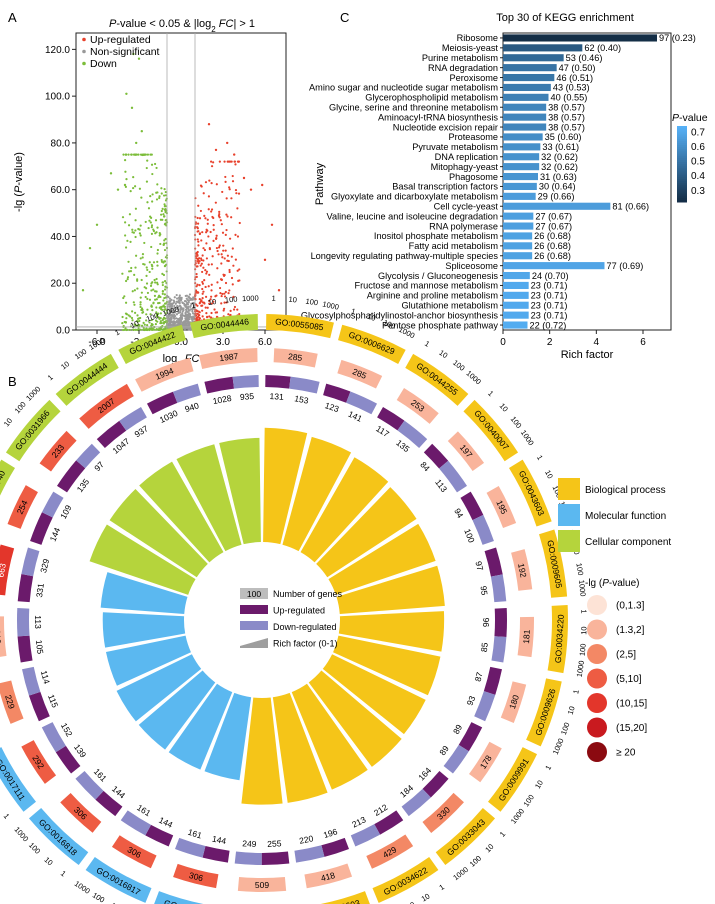 This screenshot has height=904, width=715. Describe the element at coordinates (84, 39) in the screenshot. I see `volcano-legend-marker` at that location.